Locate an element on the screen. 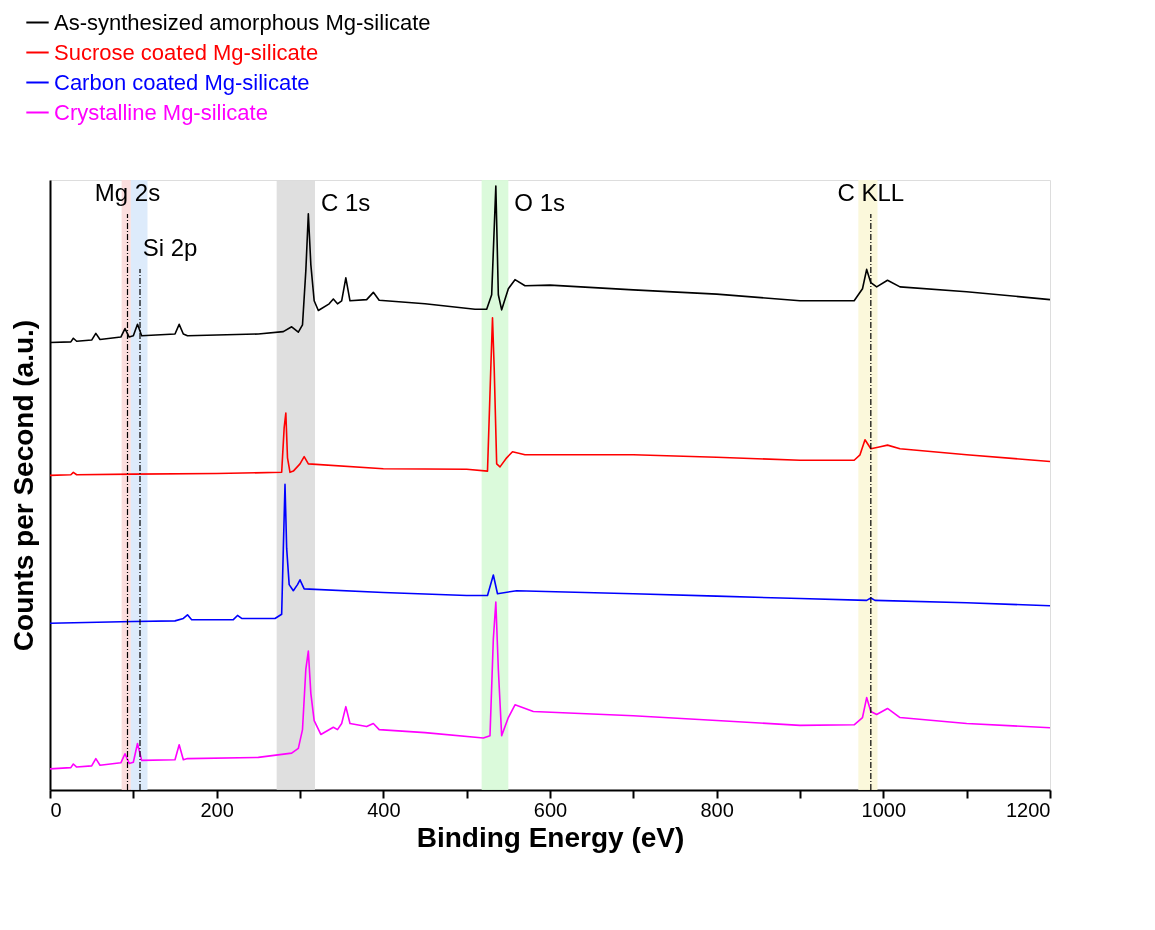  x-tick-label: 800 is located at coordinates (717, 809).